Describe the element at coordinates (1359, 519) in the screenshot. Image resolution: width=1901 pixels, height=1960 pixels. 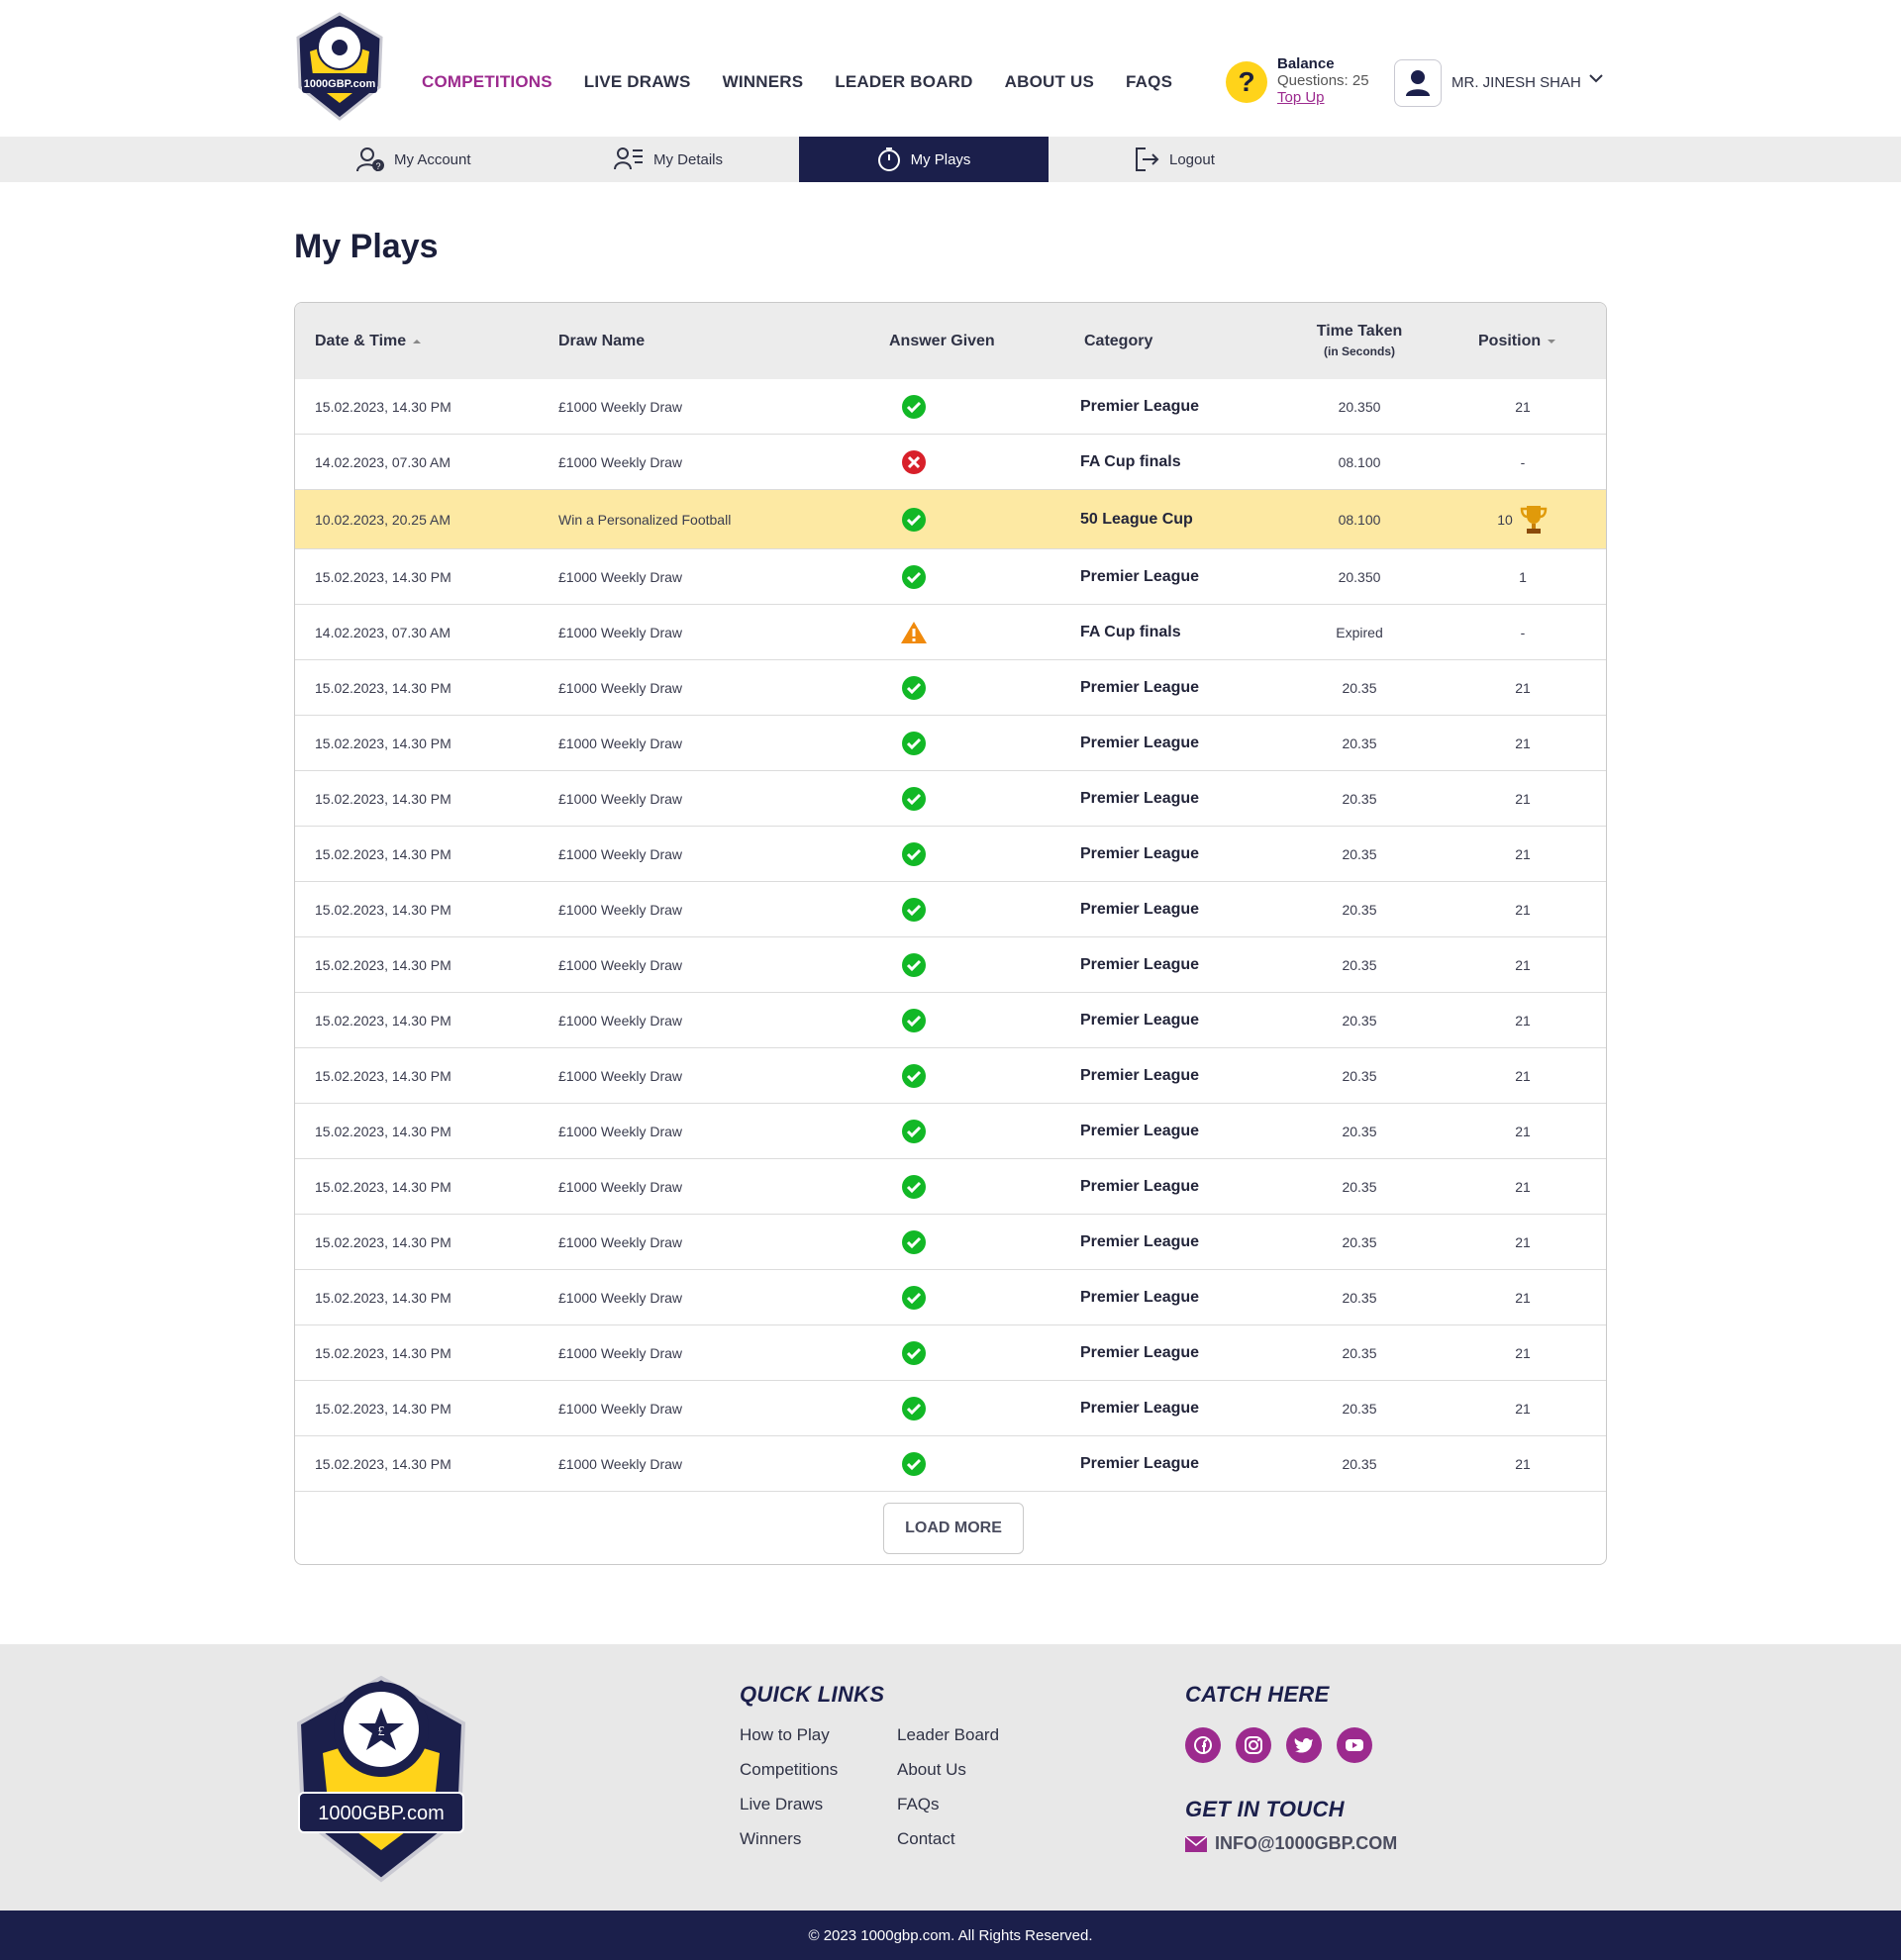
I see `cell-time-taken: 08.100` at that location.